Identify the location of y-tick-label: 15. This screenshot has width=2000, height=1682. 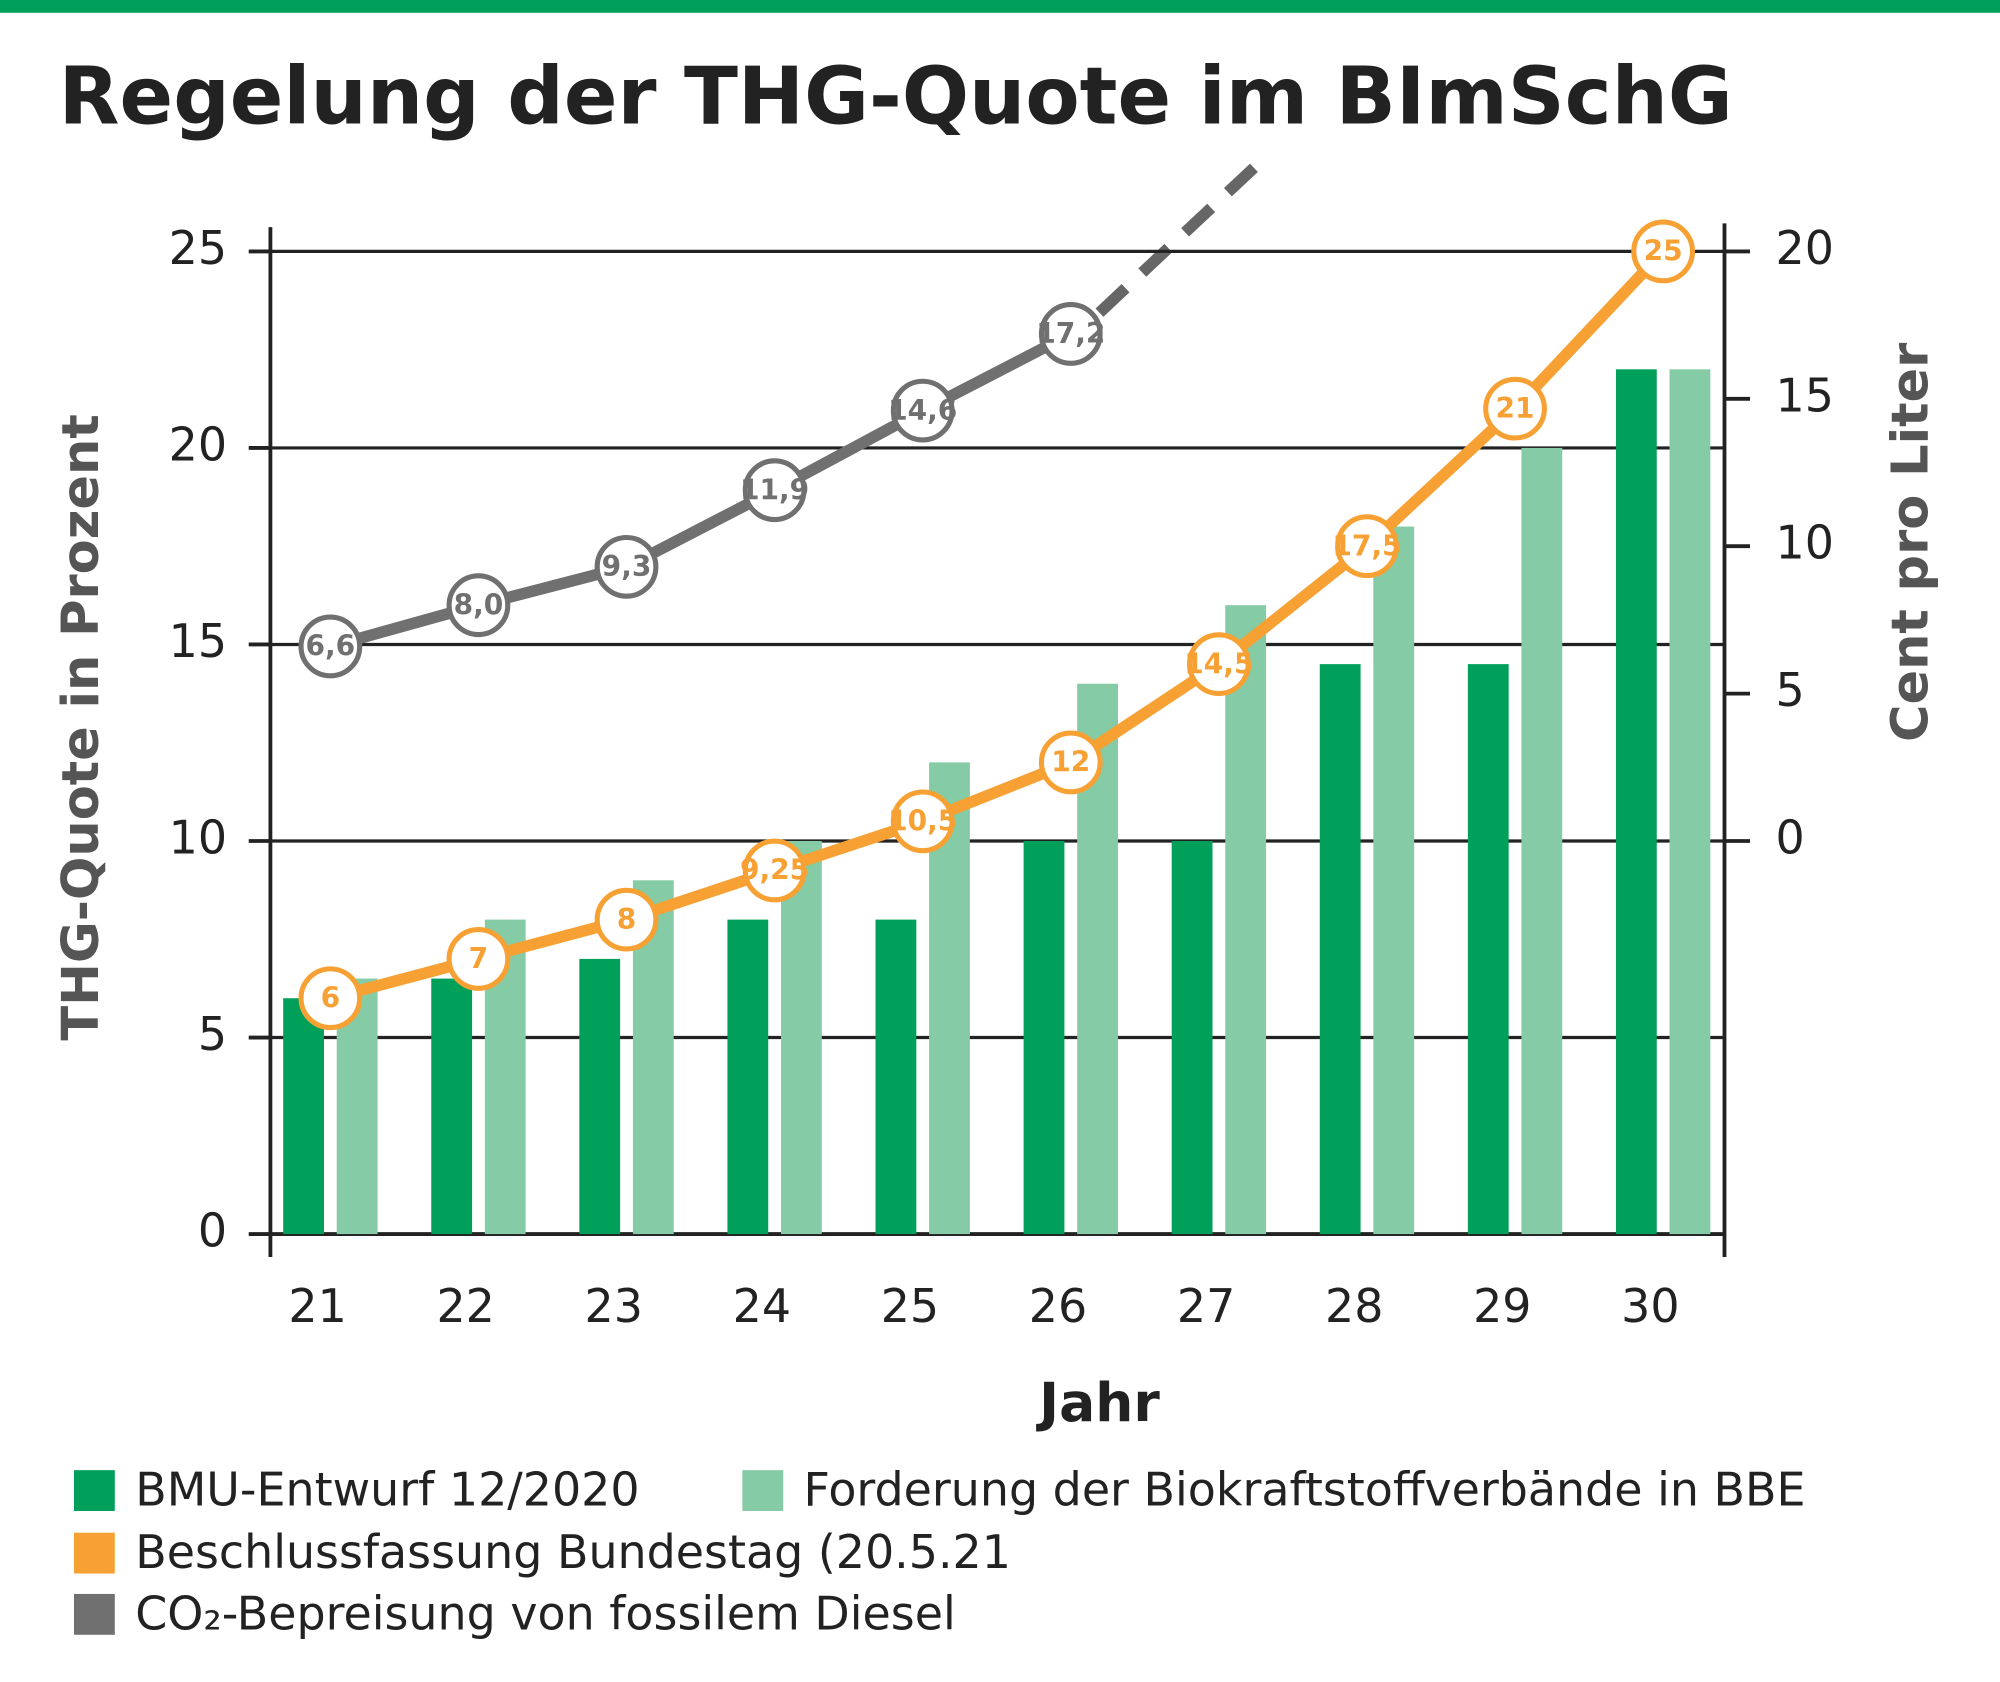
(198, 641).